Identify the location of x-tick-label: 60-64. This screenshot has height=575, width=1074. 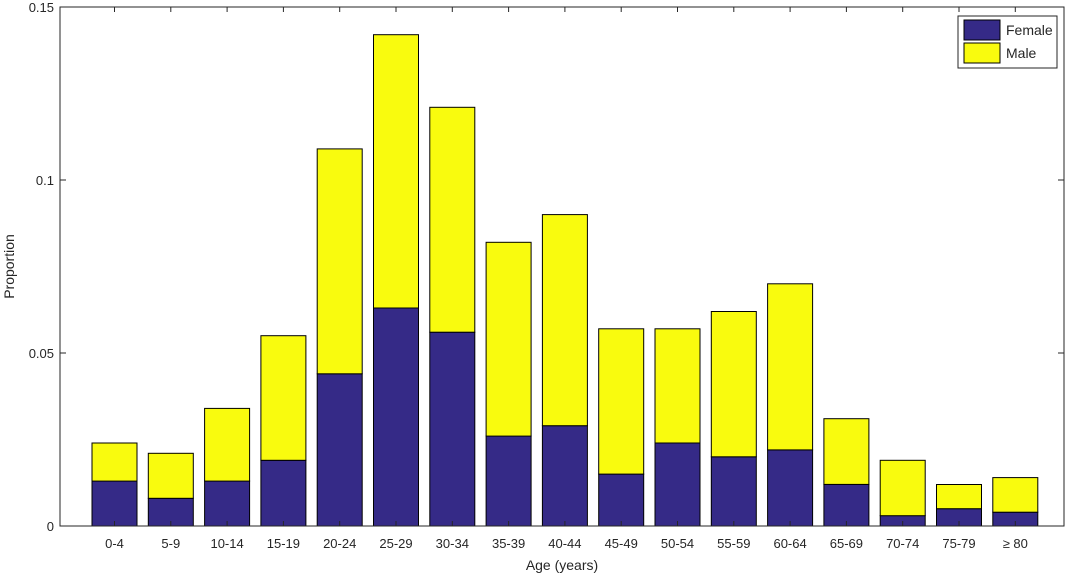
(789, 543).